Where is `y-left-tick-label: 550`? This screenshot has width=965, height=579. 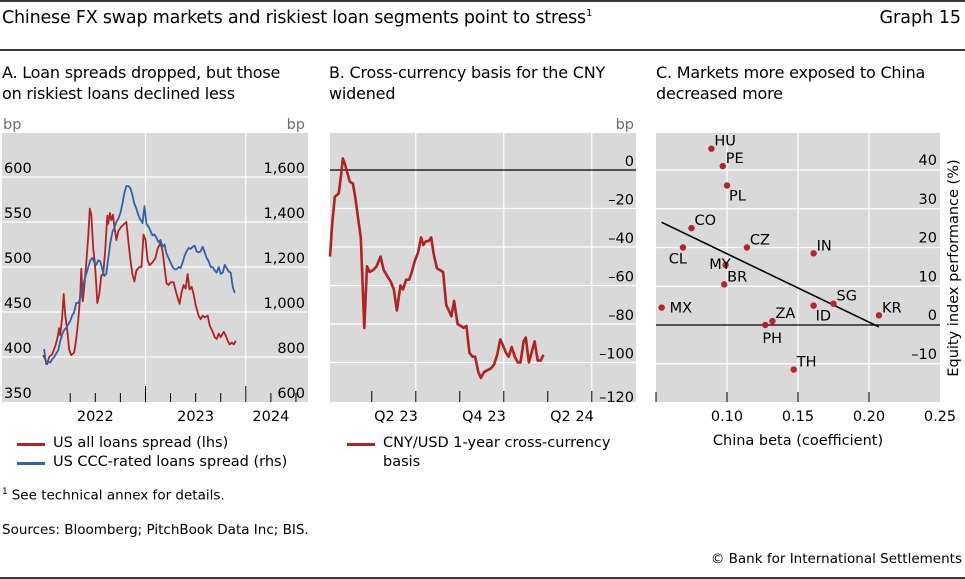 y-left-tick-label: 550 is located at coordinates (18, 214).